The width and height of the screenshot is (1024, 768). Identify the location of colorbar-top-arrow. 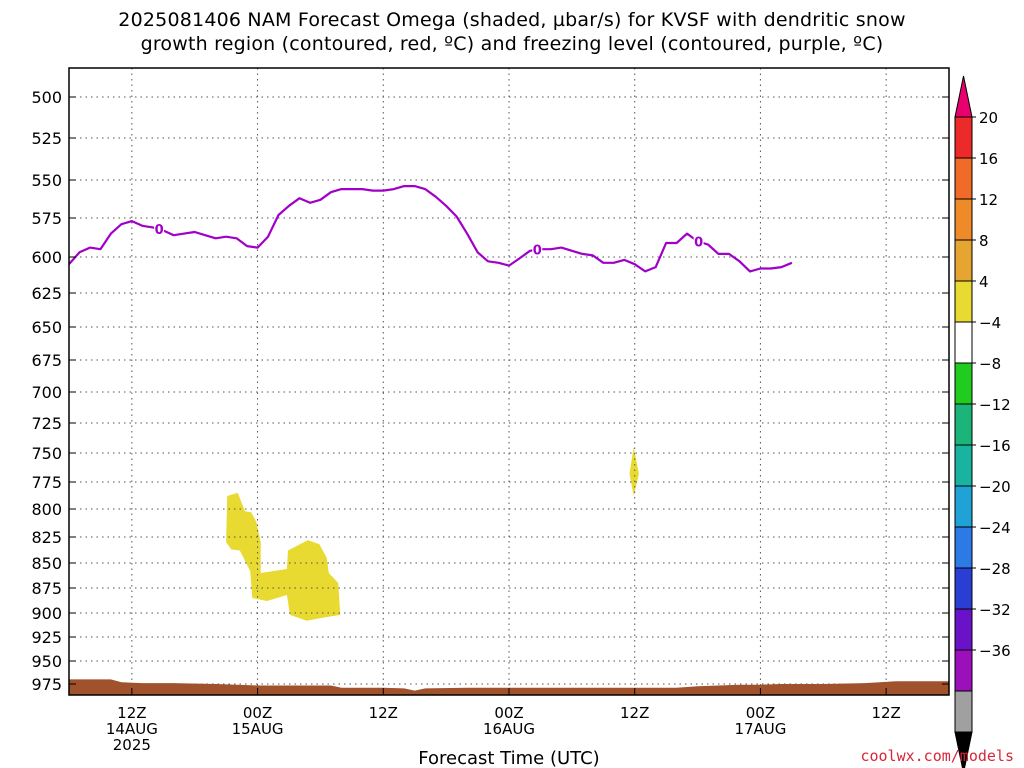
(963, 96).